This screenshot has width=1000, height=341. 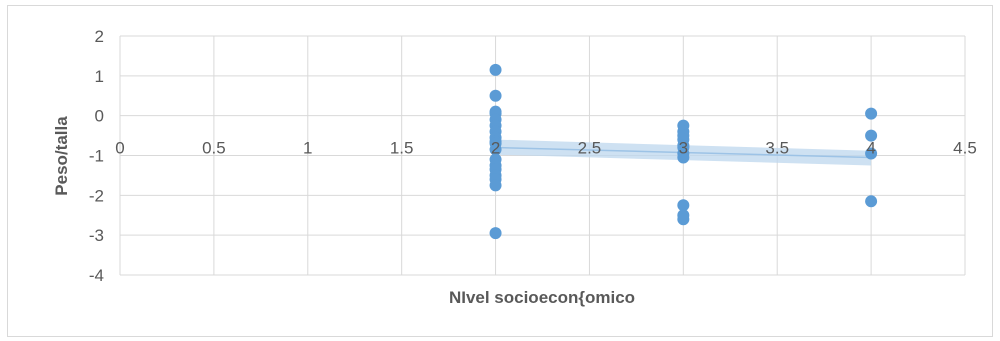 What do you see at coordinates (214, 148) in the screenshot?
I see `x-tick-label: 0.5` at bounding box center [214, 148].